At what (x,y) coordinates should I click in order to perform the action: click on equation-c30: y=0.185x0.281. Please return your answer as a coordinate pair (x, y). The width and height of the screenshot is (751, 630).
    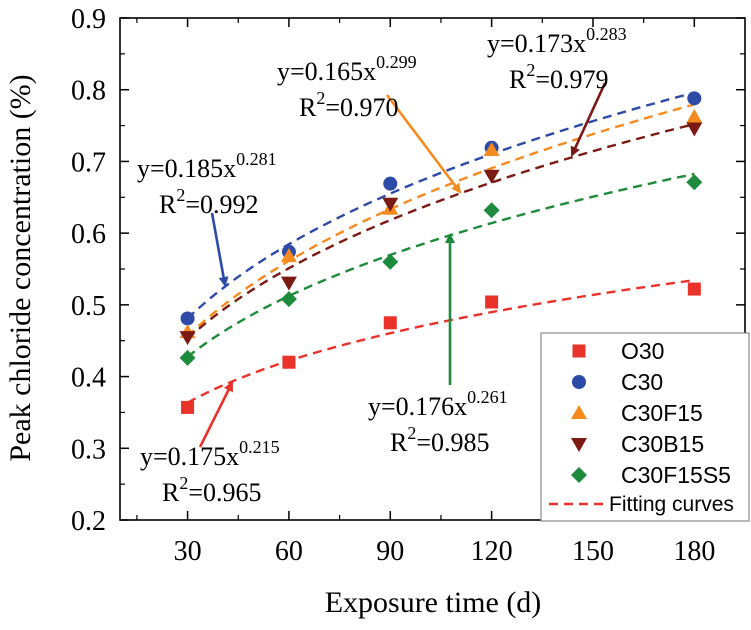
    Looking at the image, I should click on (207, 166).